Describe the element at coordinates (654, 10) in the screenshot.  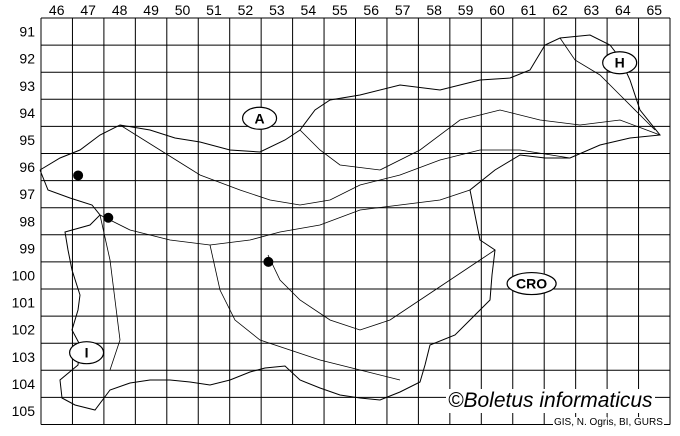
I see `column-label: 65` at that location.